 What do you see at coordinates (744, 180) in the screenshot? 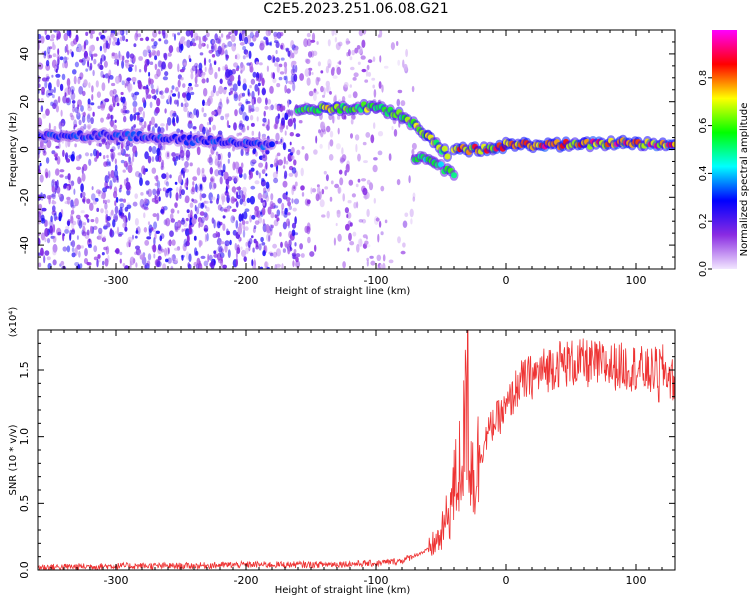
I see `colorbar-label: Normalized spectral amplitude` at bounding box center [744, 180].